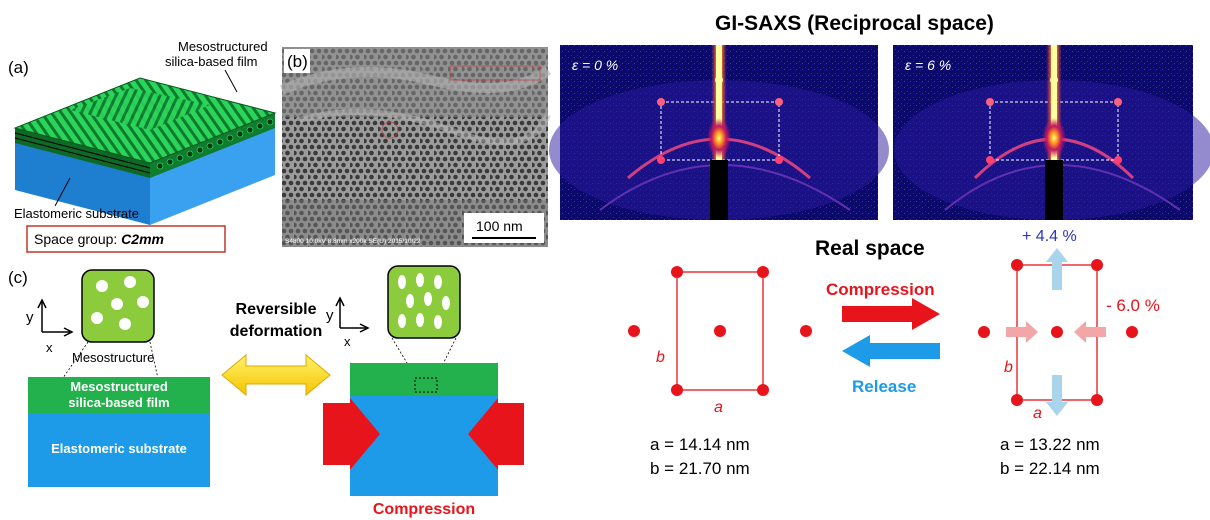 The width and height of the screenshot is (1210, 520). I want to click on compression-arrow-left, so click(351, 434).